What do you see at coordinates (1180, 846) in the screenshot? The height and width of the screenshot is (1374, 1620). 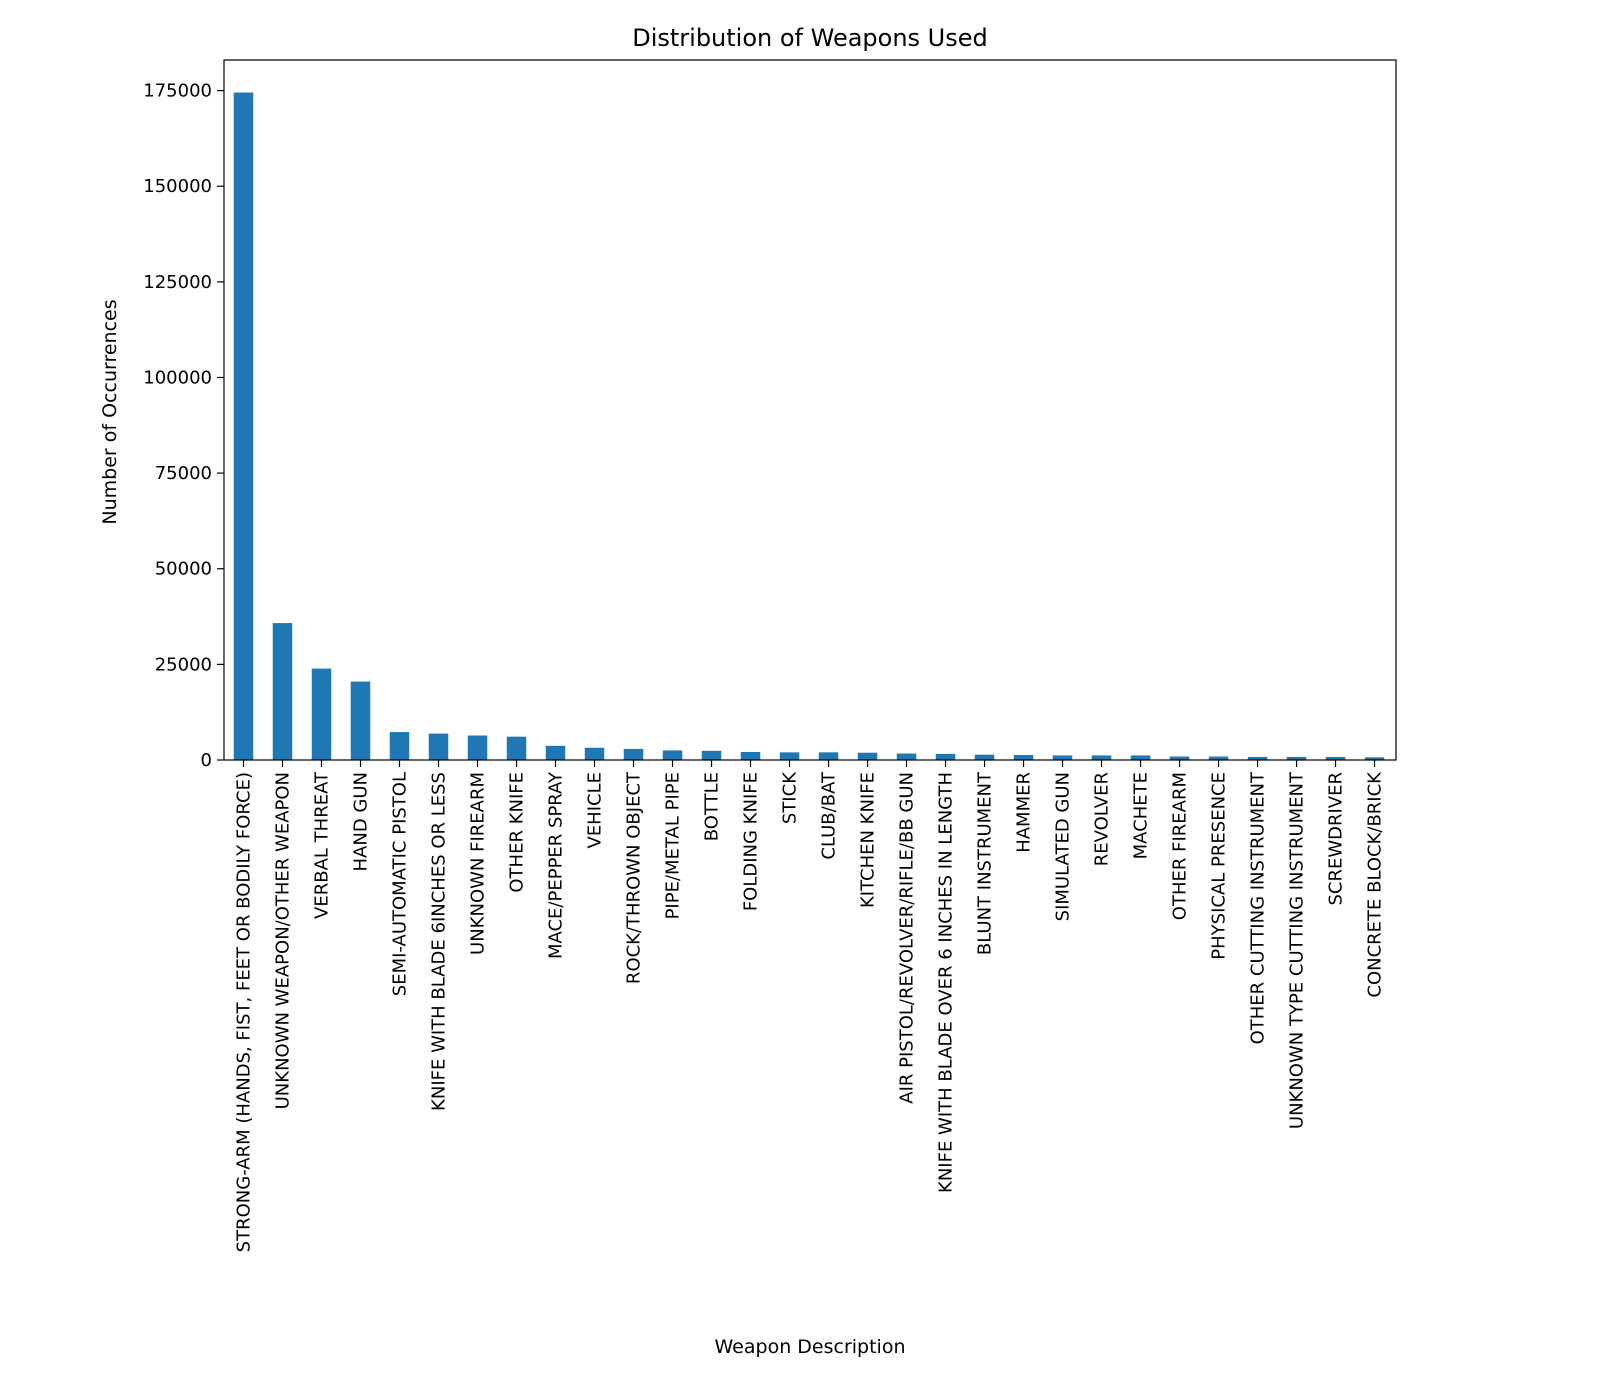 I see `x-tick-label: OTHER FIREARM` at bounding box center [1180, 846].